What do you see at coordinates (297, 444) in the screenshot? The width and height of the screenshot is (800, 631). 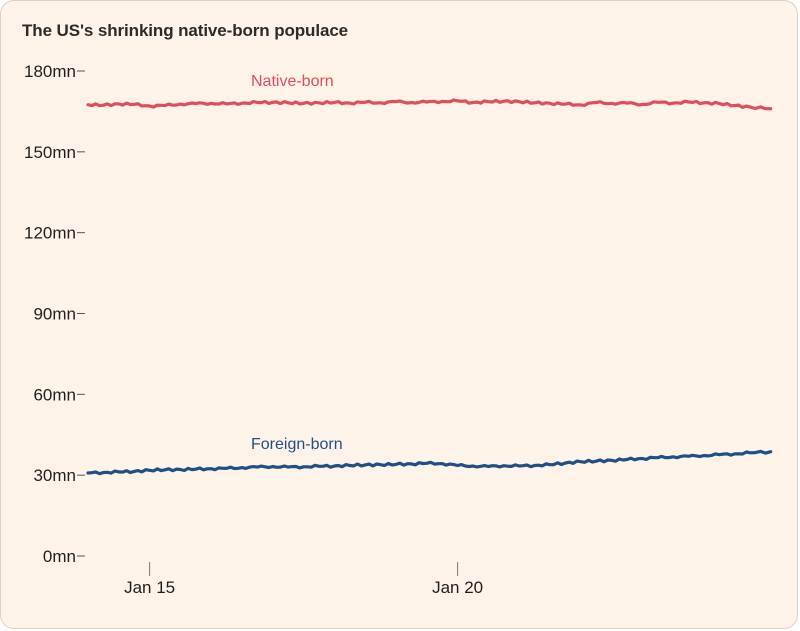 I see `series-label: Foreign-born` at bounding box center [297, 444].